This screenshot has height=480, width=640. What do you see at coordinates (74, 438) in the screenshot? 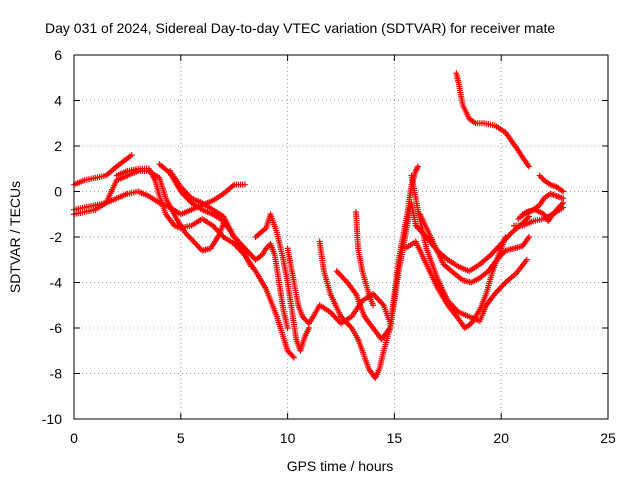
I see `x-tick-label: 0` at bounding box center [74, 438].